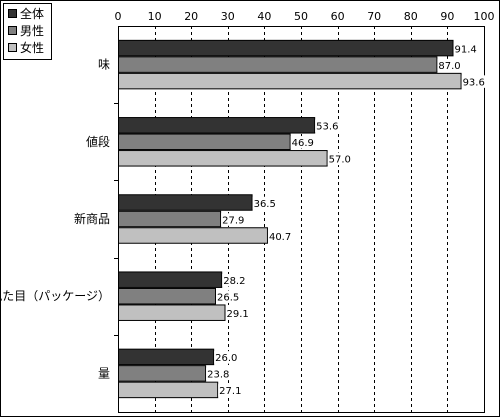  I want to click on data-label: 36.5, so click(265, 204).